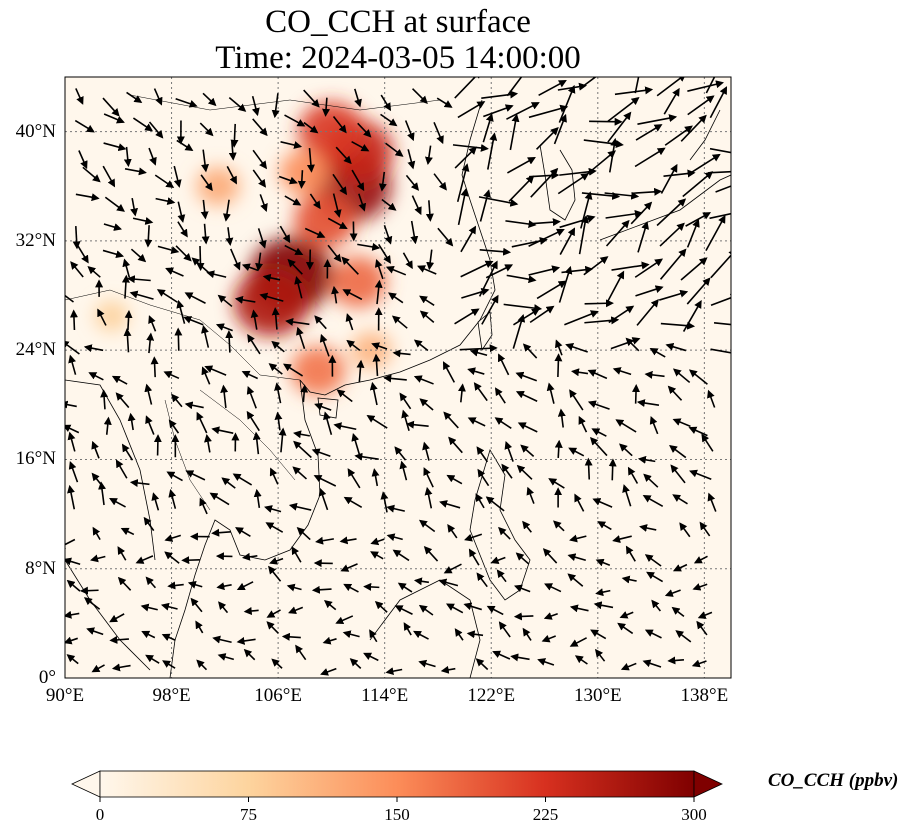  Describe the element at coordinates (397, 786) in the screenshot. I see `colorbar` at that location.